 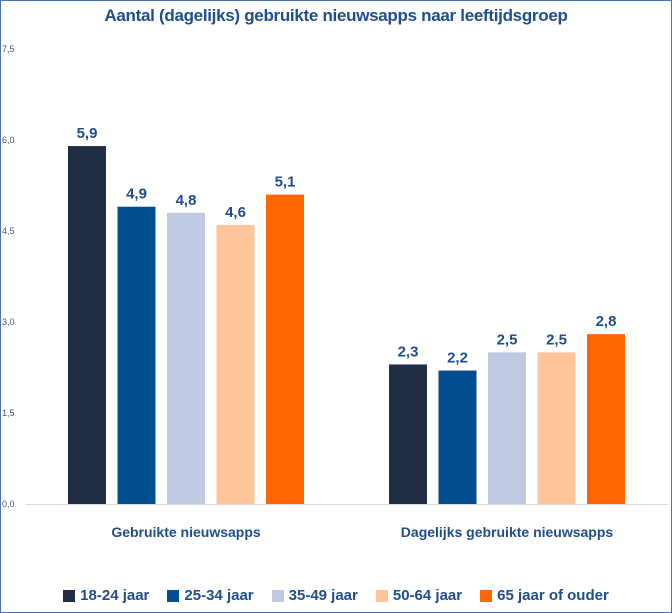 I want to click on data-label: 5,1, so click(x=285, y=182).